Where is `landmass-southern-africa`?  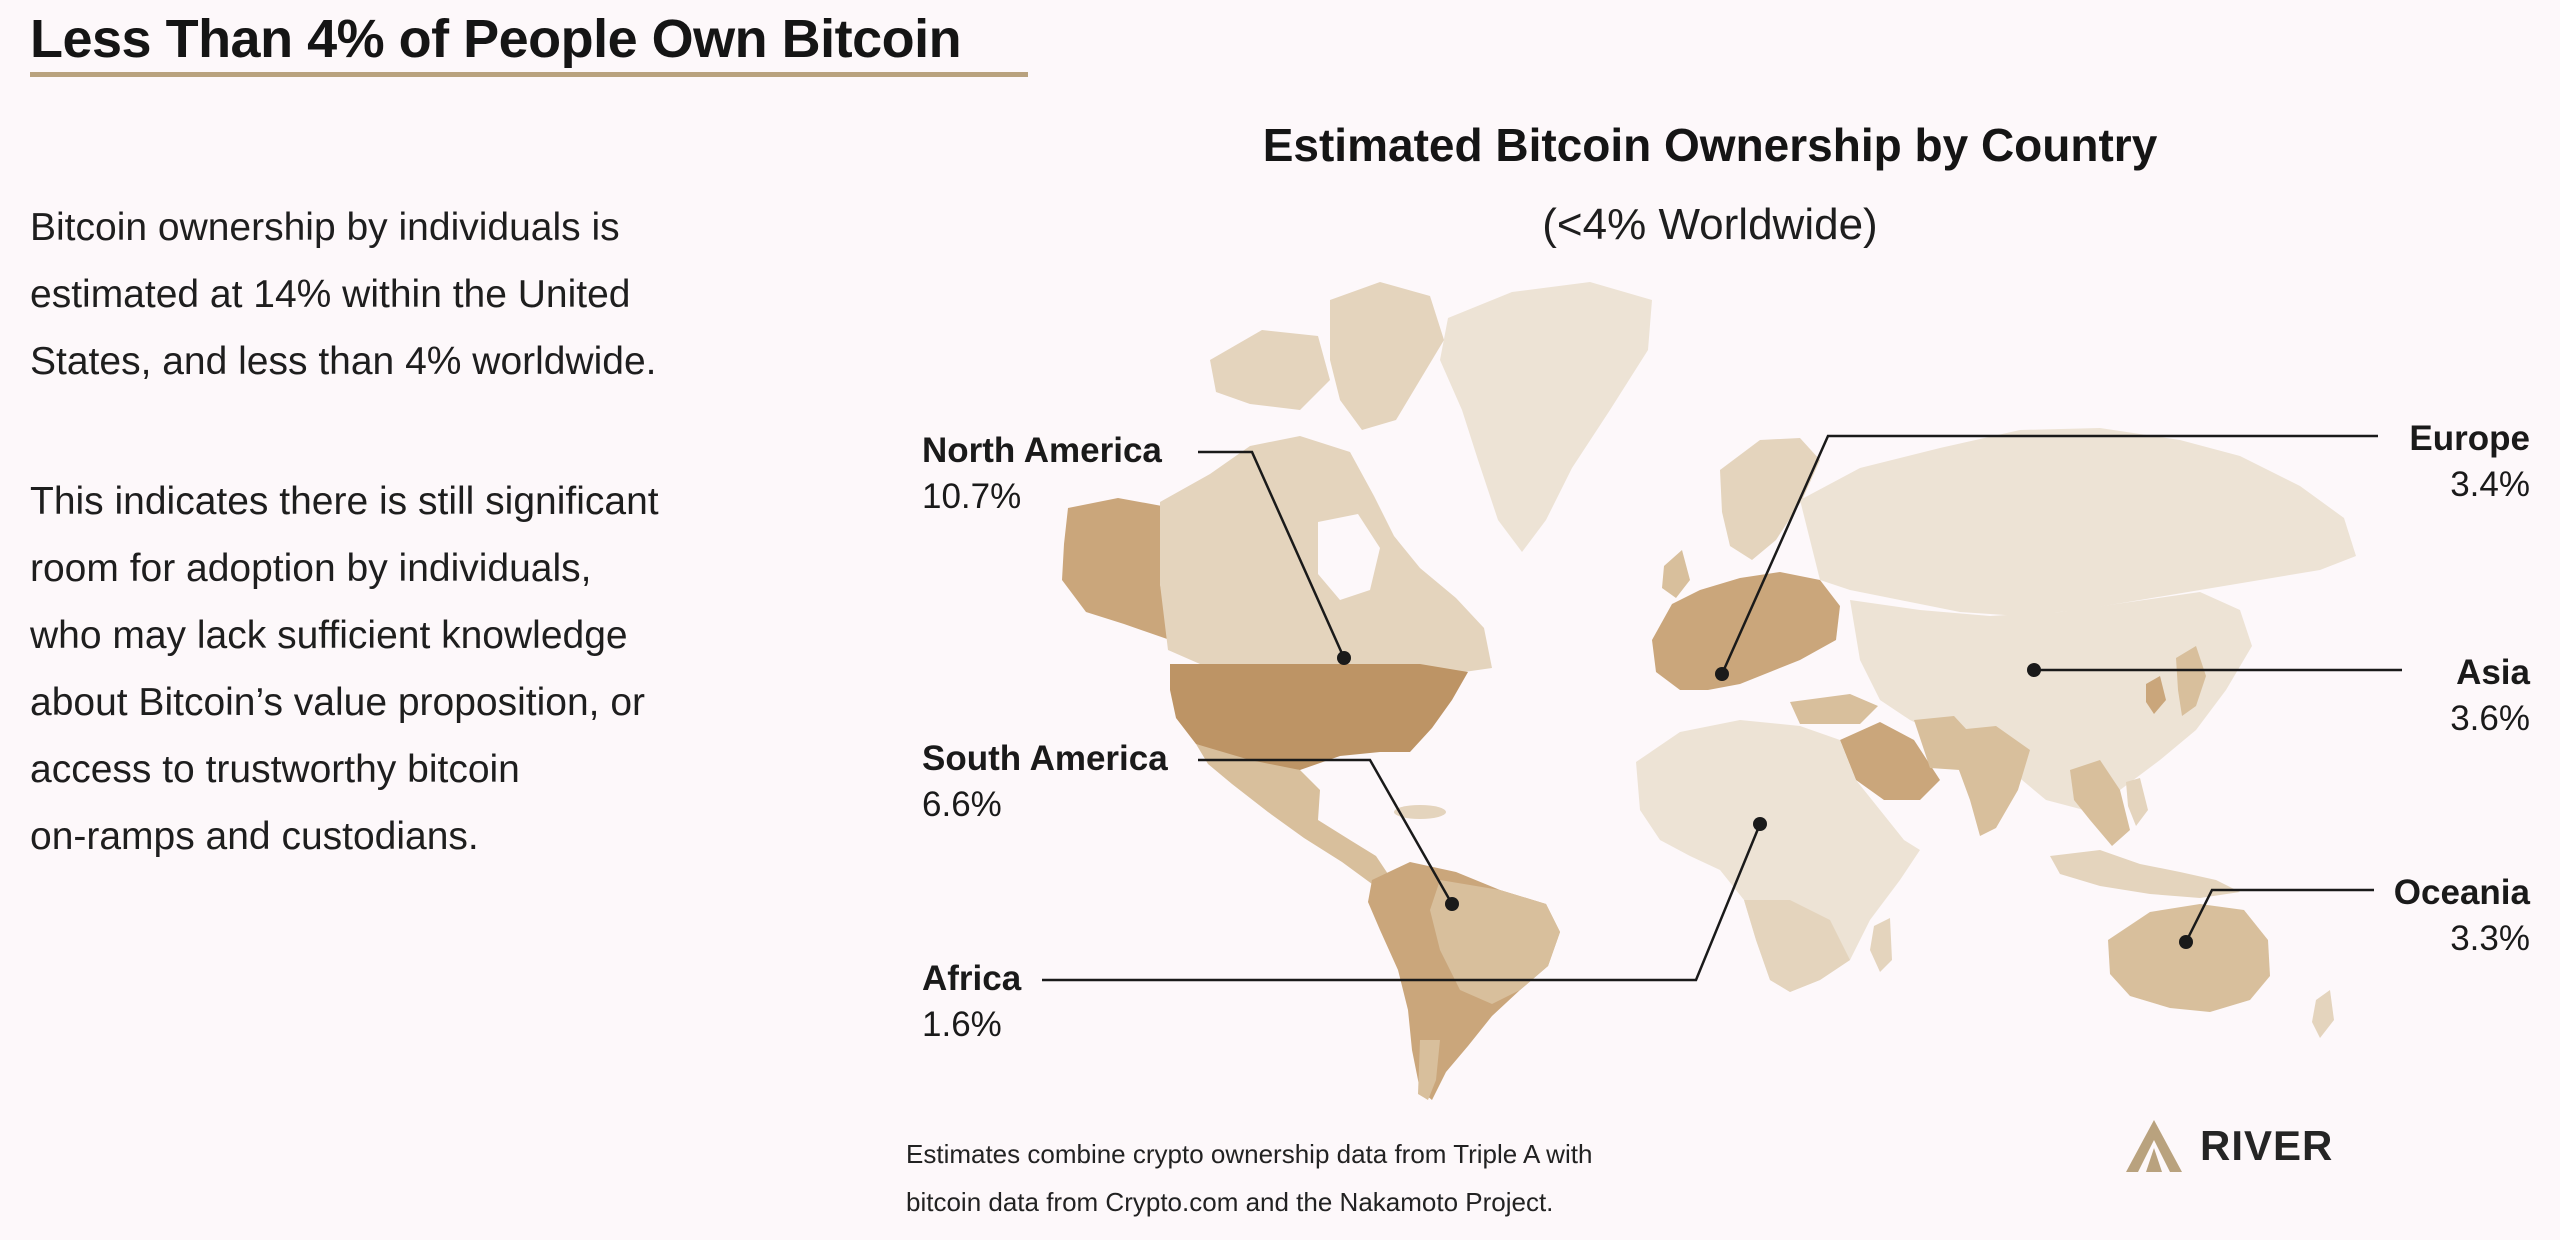 landmass-southern-africa is located at coordinates (1797, 946).